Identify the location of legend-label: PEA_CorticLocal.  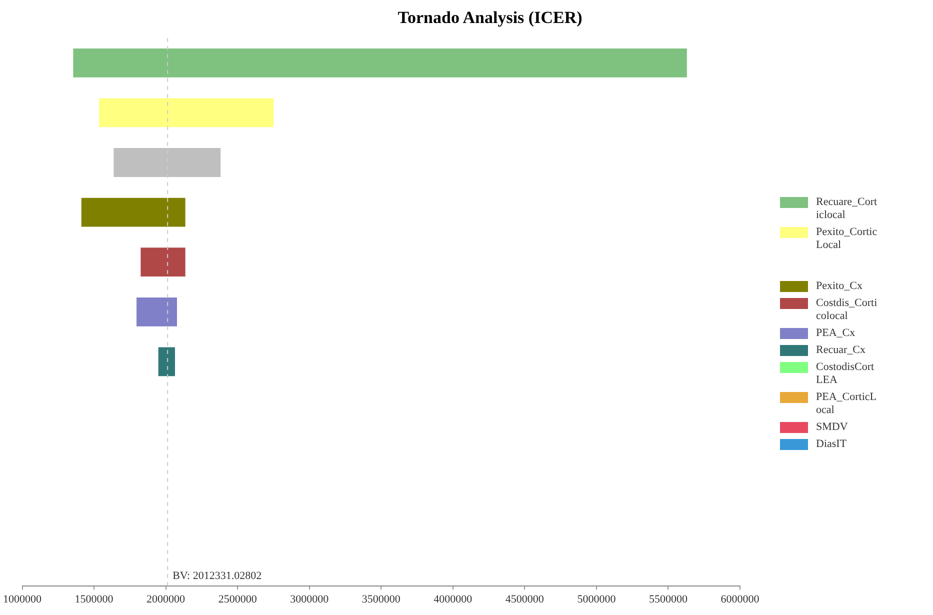
(847, 404).